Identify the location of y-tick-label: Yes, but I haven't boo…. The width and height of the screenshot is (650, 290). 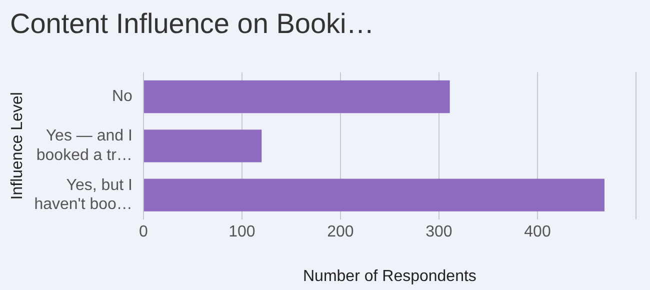
(83, 195).